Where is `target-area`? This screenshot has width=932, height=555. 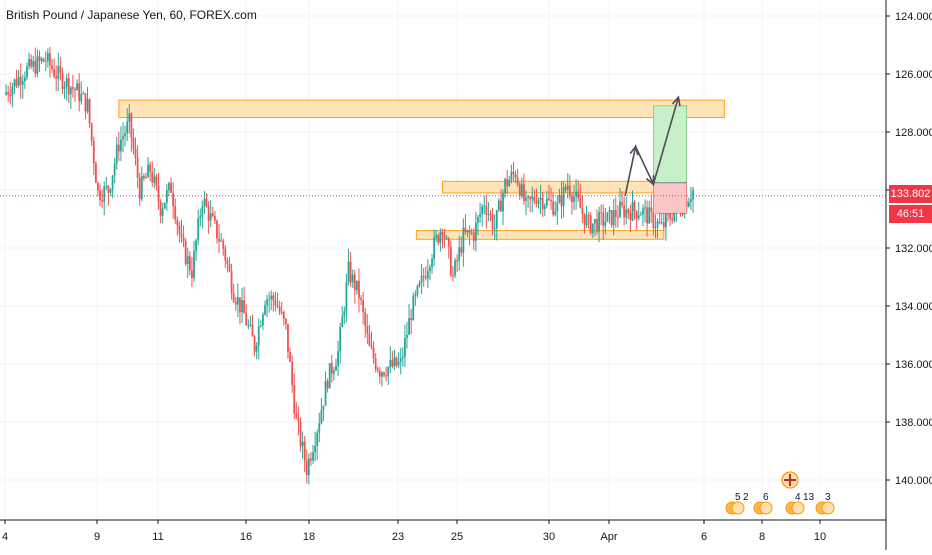 target-area is located at coordinates (670, 144).